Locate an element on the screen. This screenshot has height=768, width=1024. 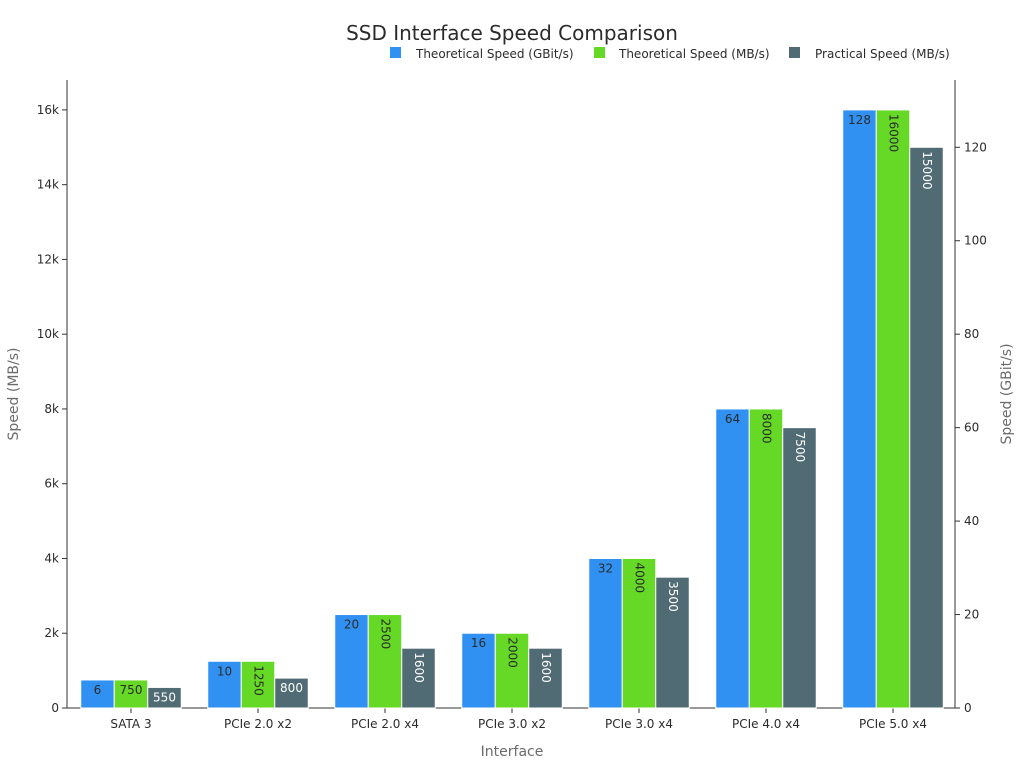
data-label: 3500 is located at coordinates (673, 596).